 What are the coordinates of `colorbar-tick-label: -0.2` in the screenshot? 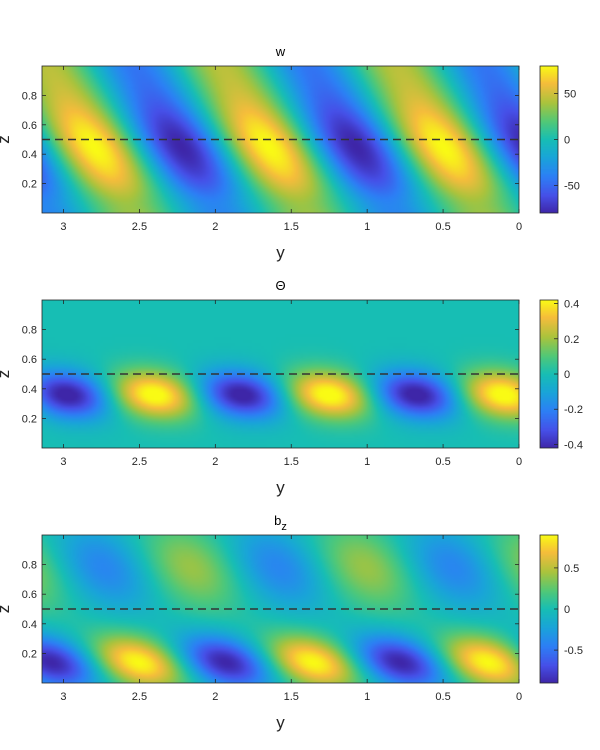 It's located at (573, 410).